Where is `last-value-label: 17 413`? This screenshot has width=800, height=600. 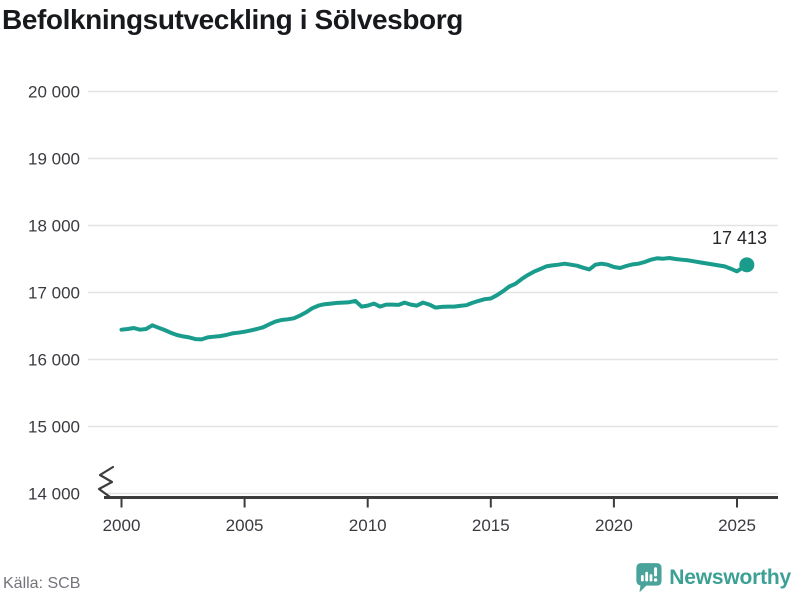
last-value-label: 17 413 is located at coordinates (739, 238).